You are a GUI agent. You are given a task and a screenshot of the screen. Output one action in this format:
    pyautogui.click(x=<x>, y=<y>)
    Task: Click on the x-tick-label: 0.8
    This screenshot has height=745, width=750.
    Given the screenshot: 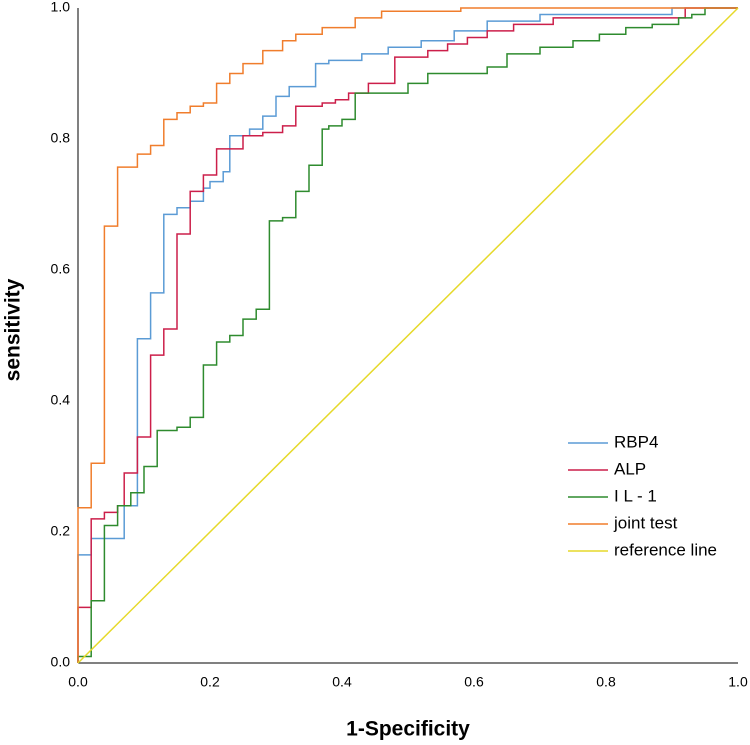 What is the action you would take?
    pyautogui.click(x=606, y=682)
    